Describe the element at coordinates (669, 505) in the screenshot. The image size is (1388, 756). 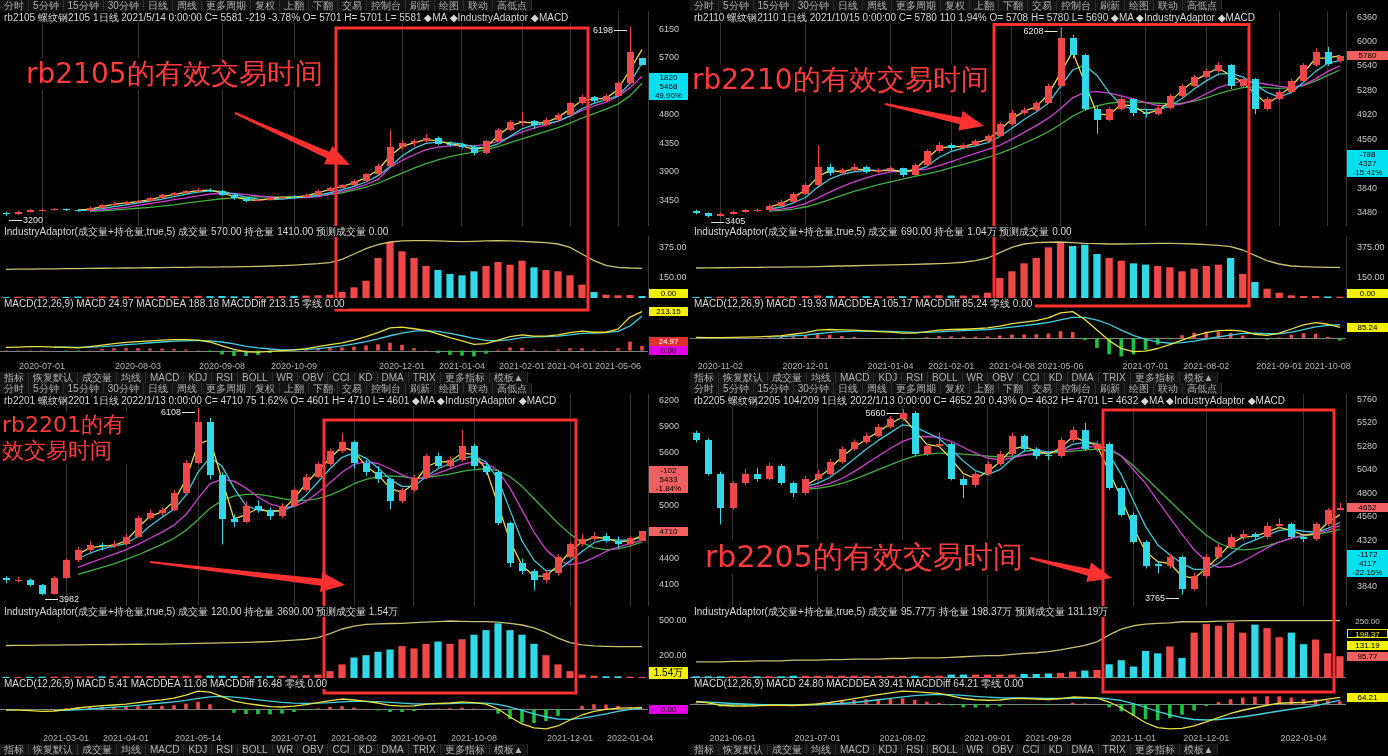
I see `y-tick-label: 5000` at that location.